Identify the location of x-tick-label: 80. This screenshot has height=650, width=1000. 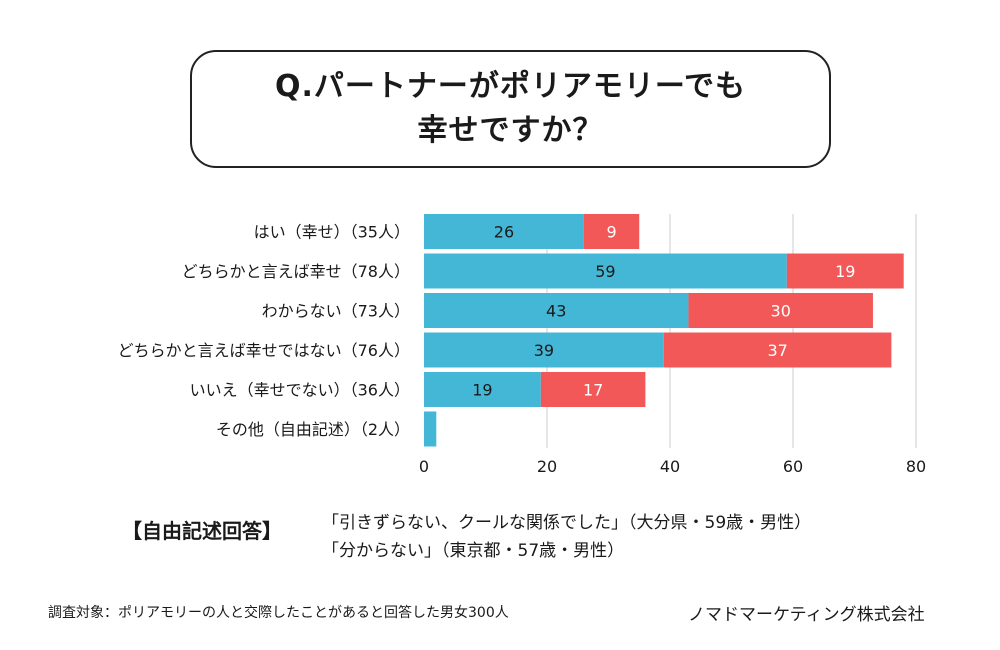
(916, 466).